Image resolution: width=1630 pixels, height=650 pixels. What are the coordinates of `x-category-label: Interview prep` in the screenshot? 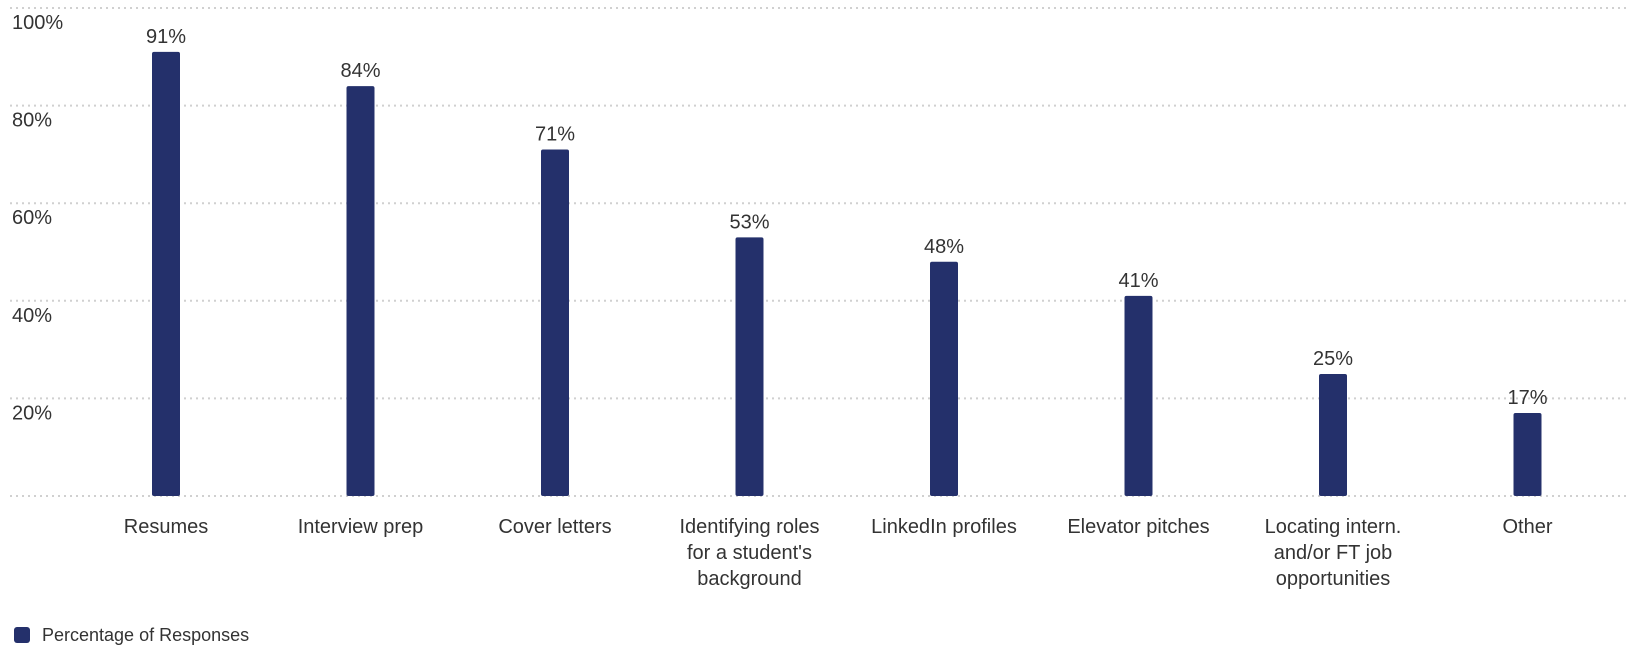 It's located at (361, 527).